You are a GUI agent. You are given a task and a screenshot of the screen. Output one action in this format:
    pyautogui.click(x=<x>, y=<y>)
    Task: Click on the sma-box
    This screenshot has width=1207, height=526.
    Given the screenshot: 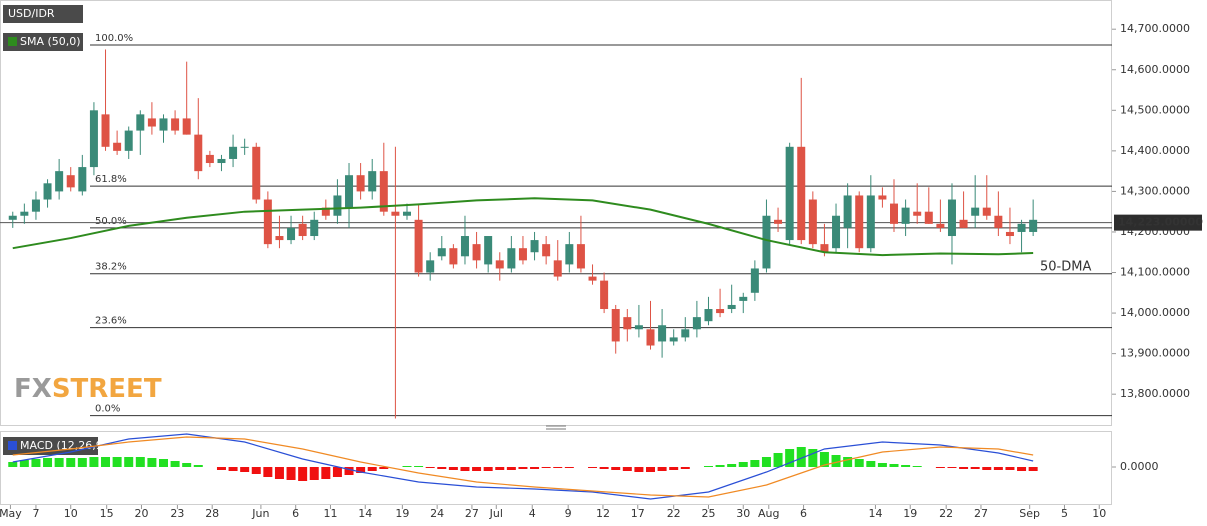 What is the action you would take?
    pyautogui.click(x=43, y=42)
    